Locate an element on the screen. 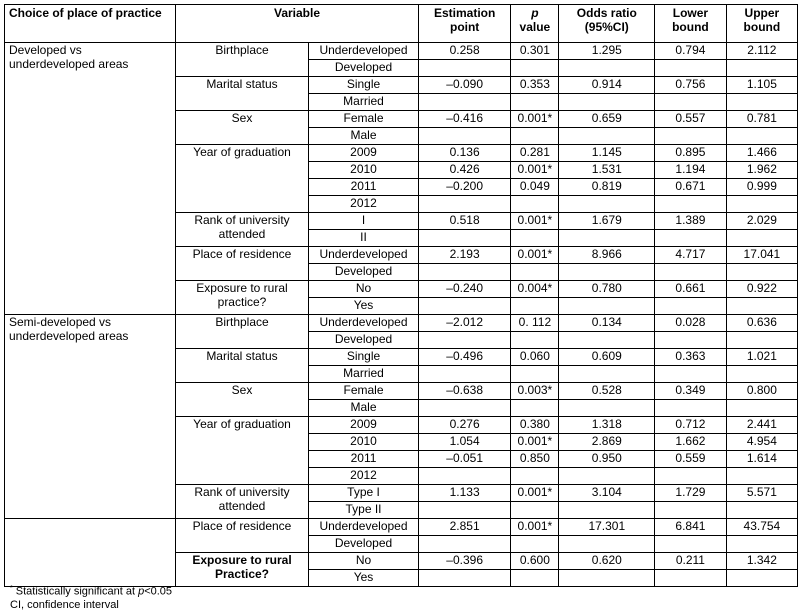 The width and height of the screenshot is (801, 613). odds-ratio-cell: 0.950 is located at coordinates (607, 459).